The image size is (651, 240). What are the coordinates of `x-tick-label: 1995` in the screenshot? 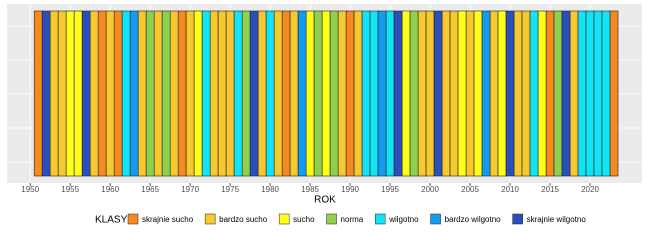 It's located at (390, 189).